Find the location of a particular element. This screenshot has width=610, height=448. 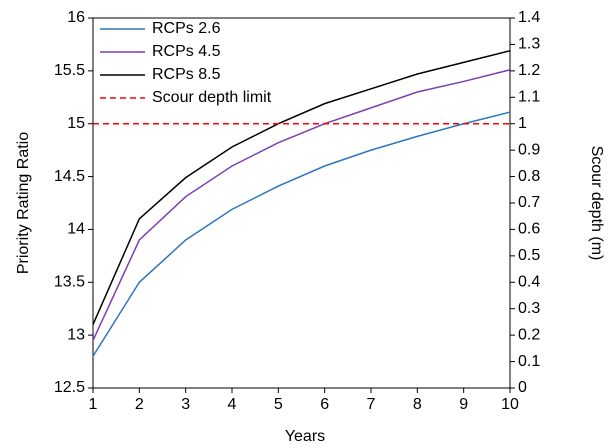

x-tick-label: 9 is located at coordinates (463, 404).